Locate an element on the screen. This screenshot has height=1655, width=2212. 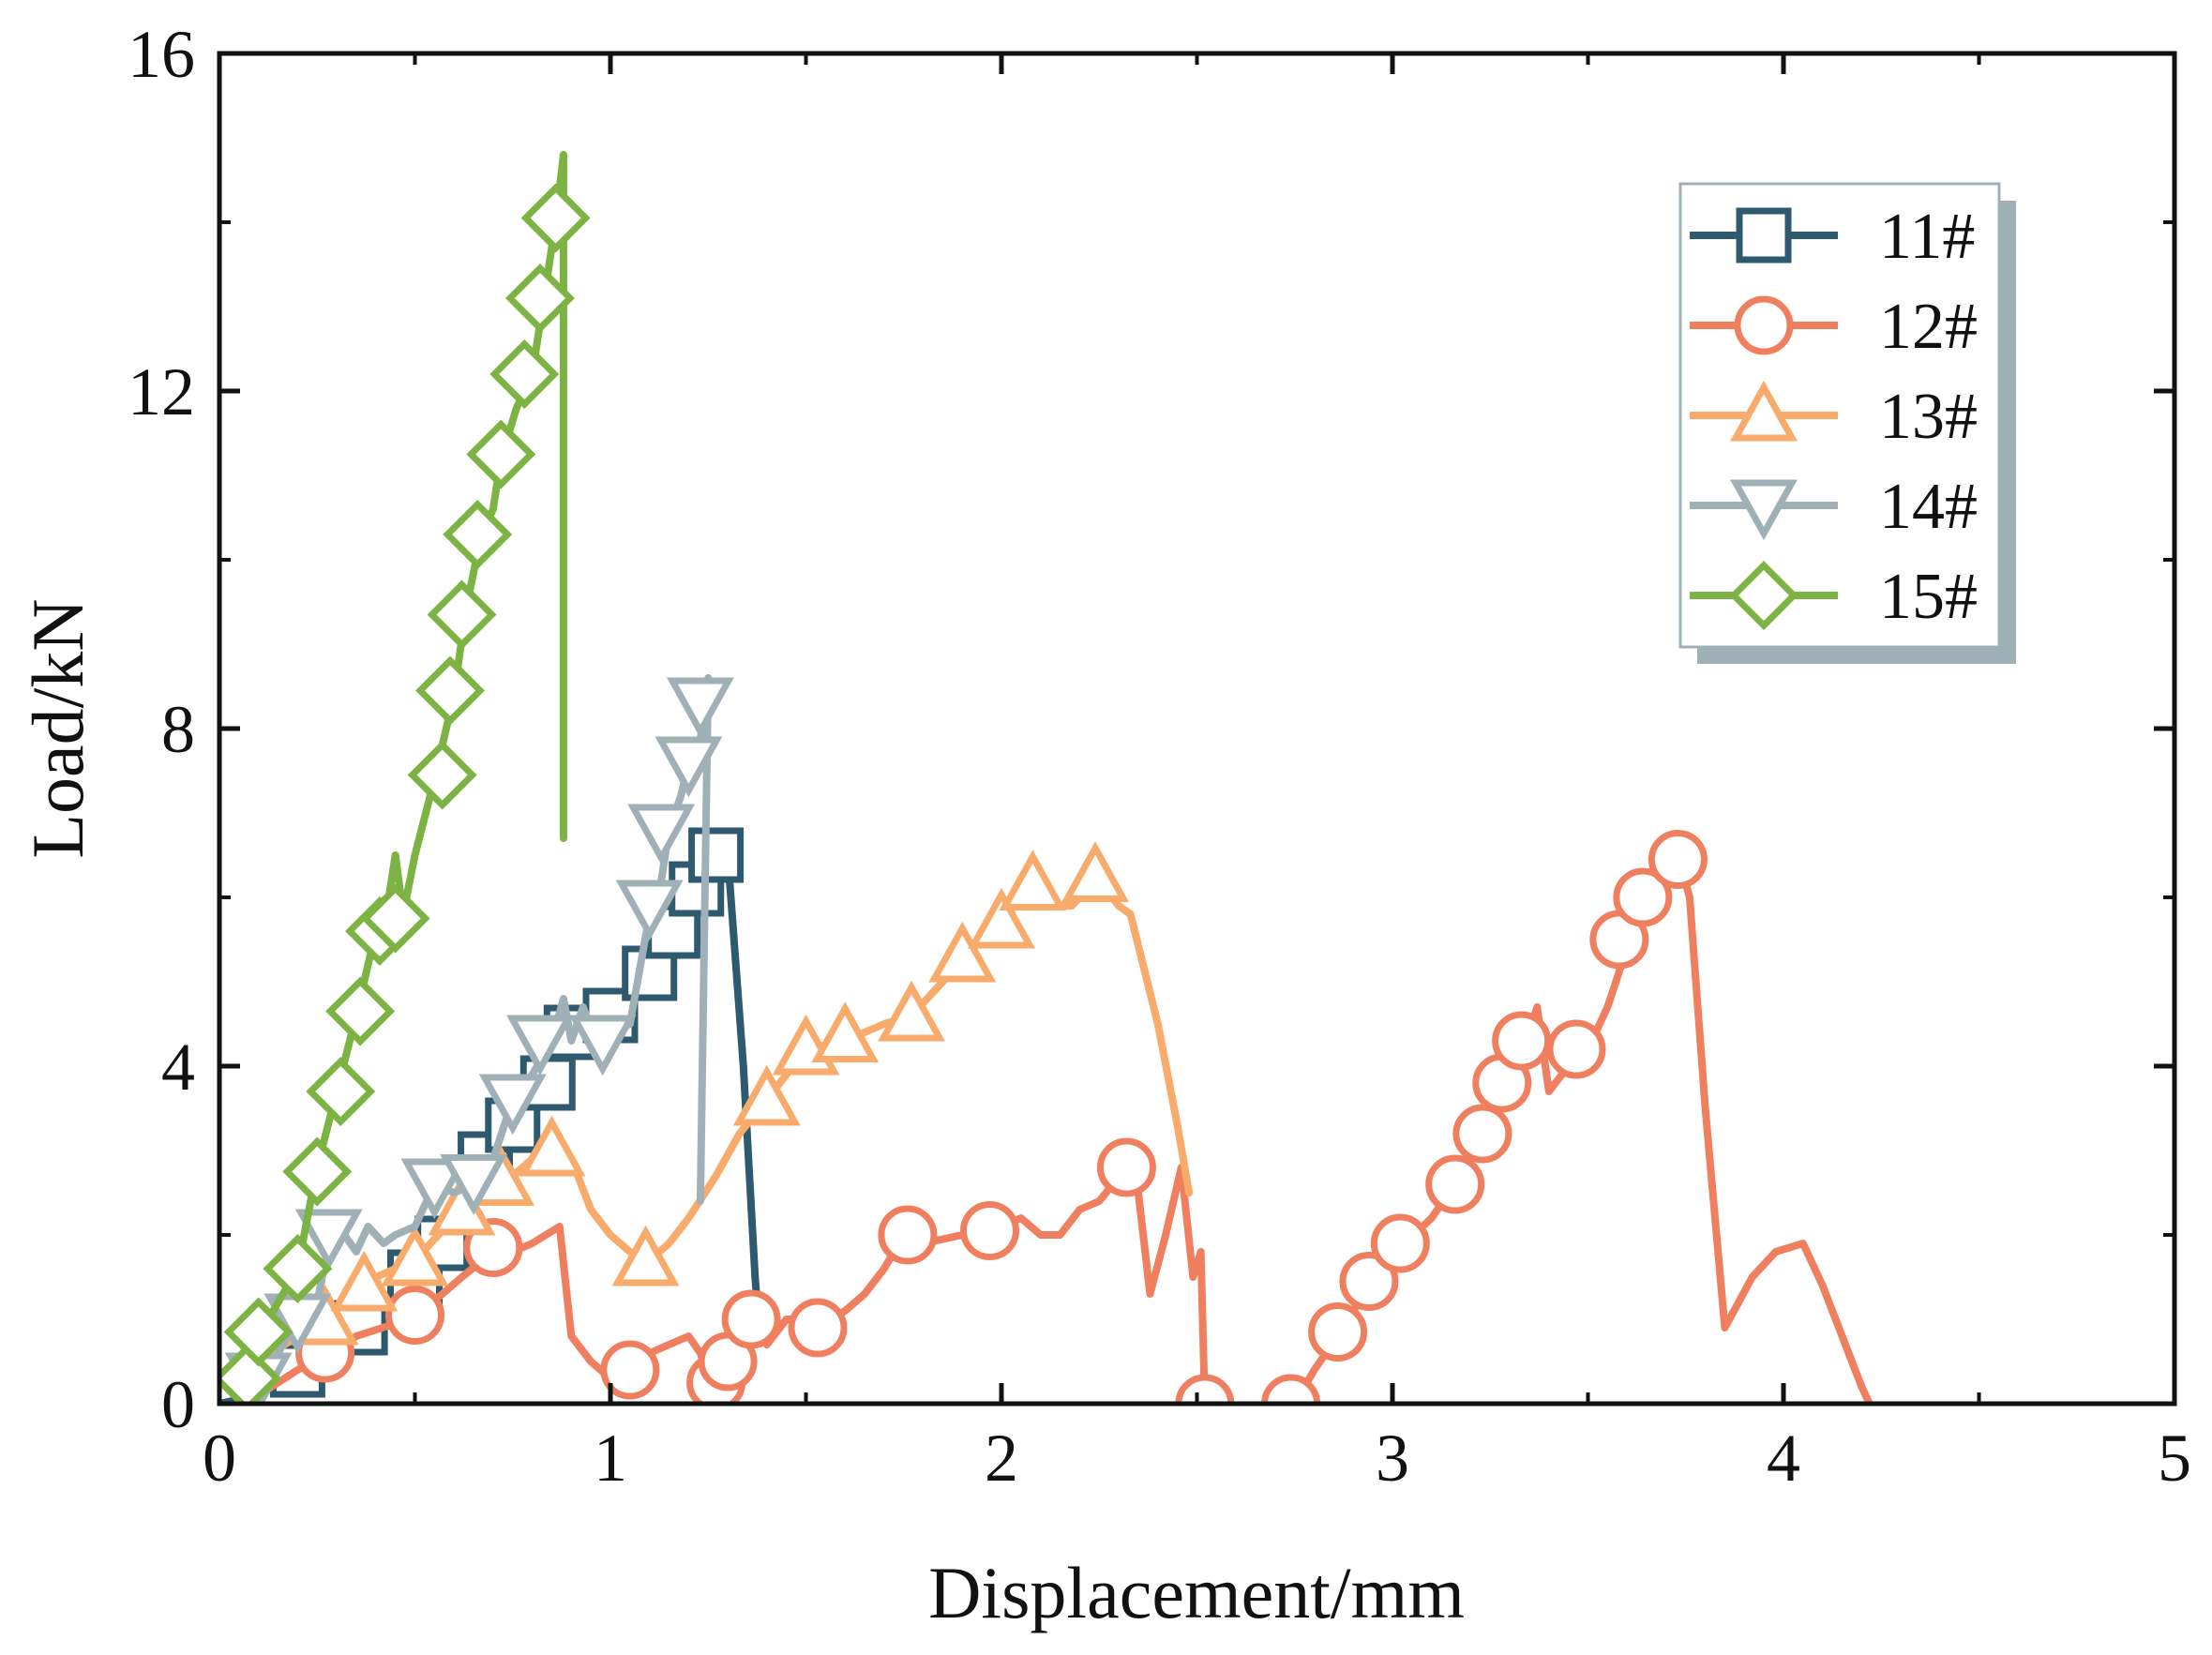
x-tick-label: 4 is located at coordinates (1783, 1458).